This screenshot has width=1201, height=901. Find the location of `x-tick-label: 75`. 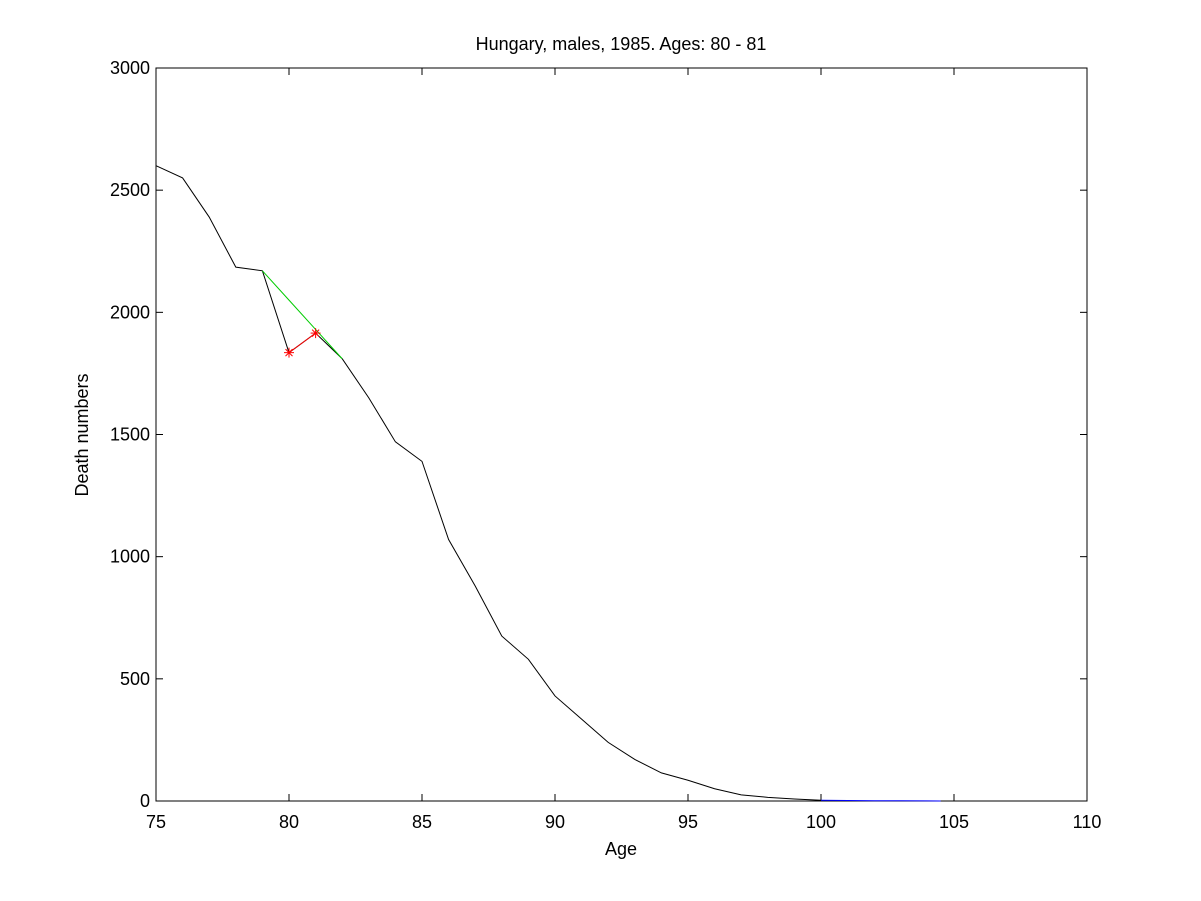

x-tick-label: 75 is located at coordinates (156, 822).